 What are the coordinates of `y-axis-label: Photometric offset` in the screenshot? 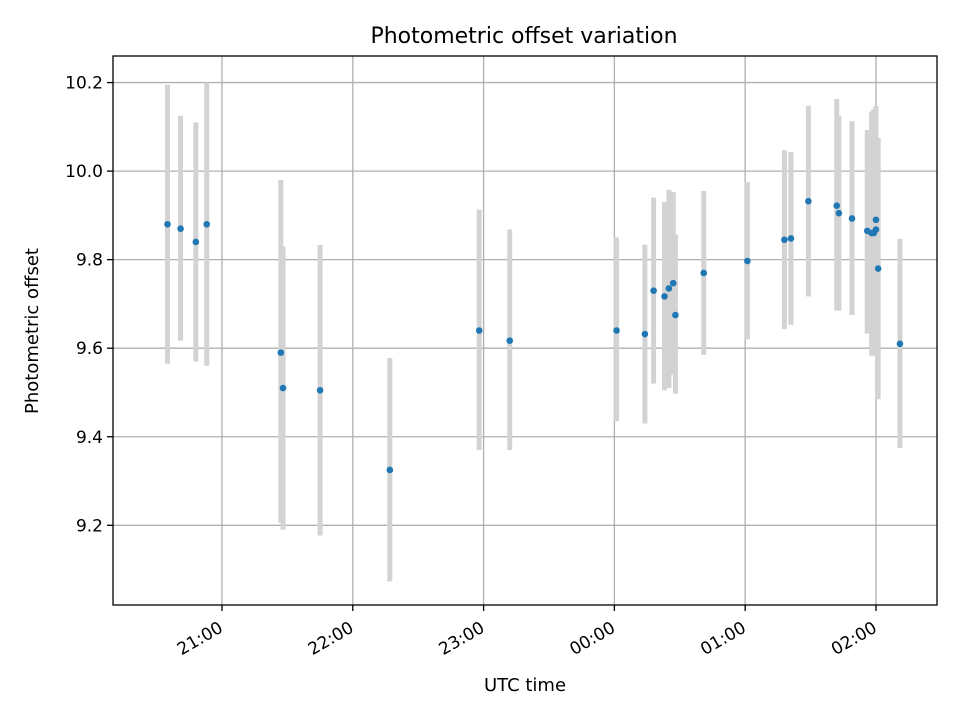 It's located at (32, 331).